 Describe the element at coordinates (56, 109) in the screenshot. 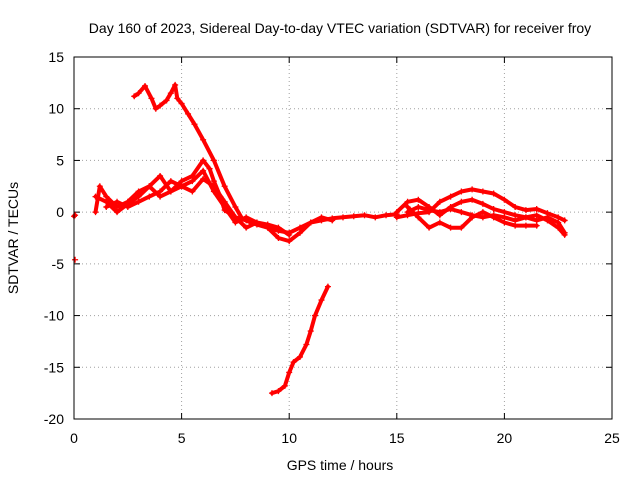

I see `y-tick-label: 10` at that location.